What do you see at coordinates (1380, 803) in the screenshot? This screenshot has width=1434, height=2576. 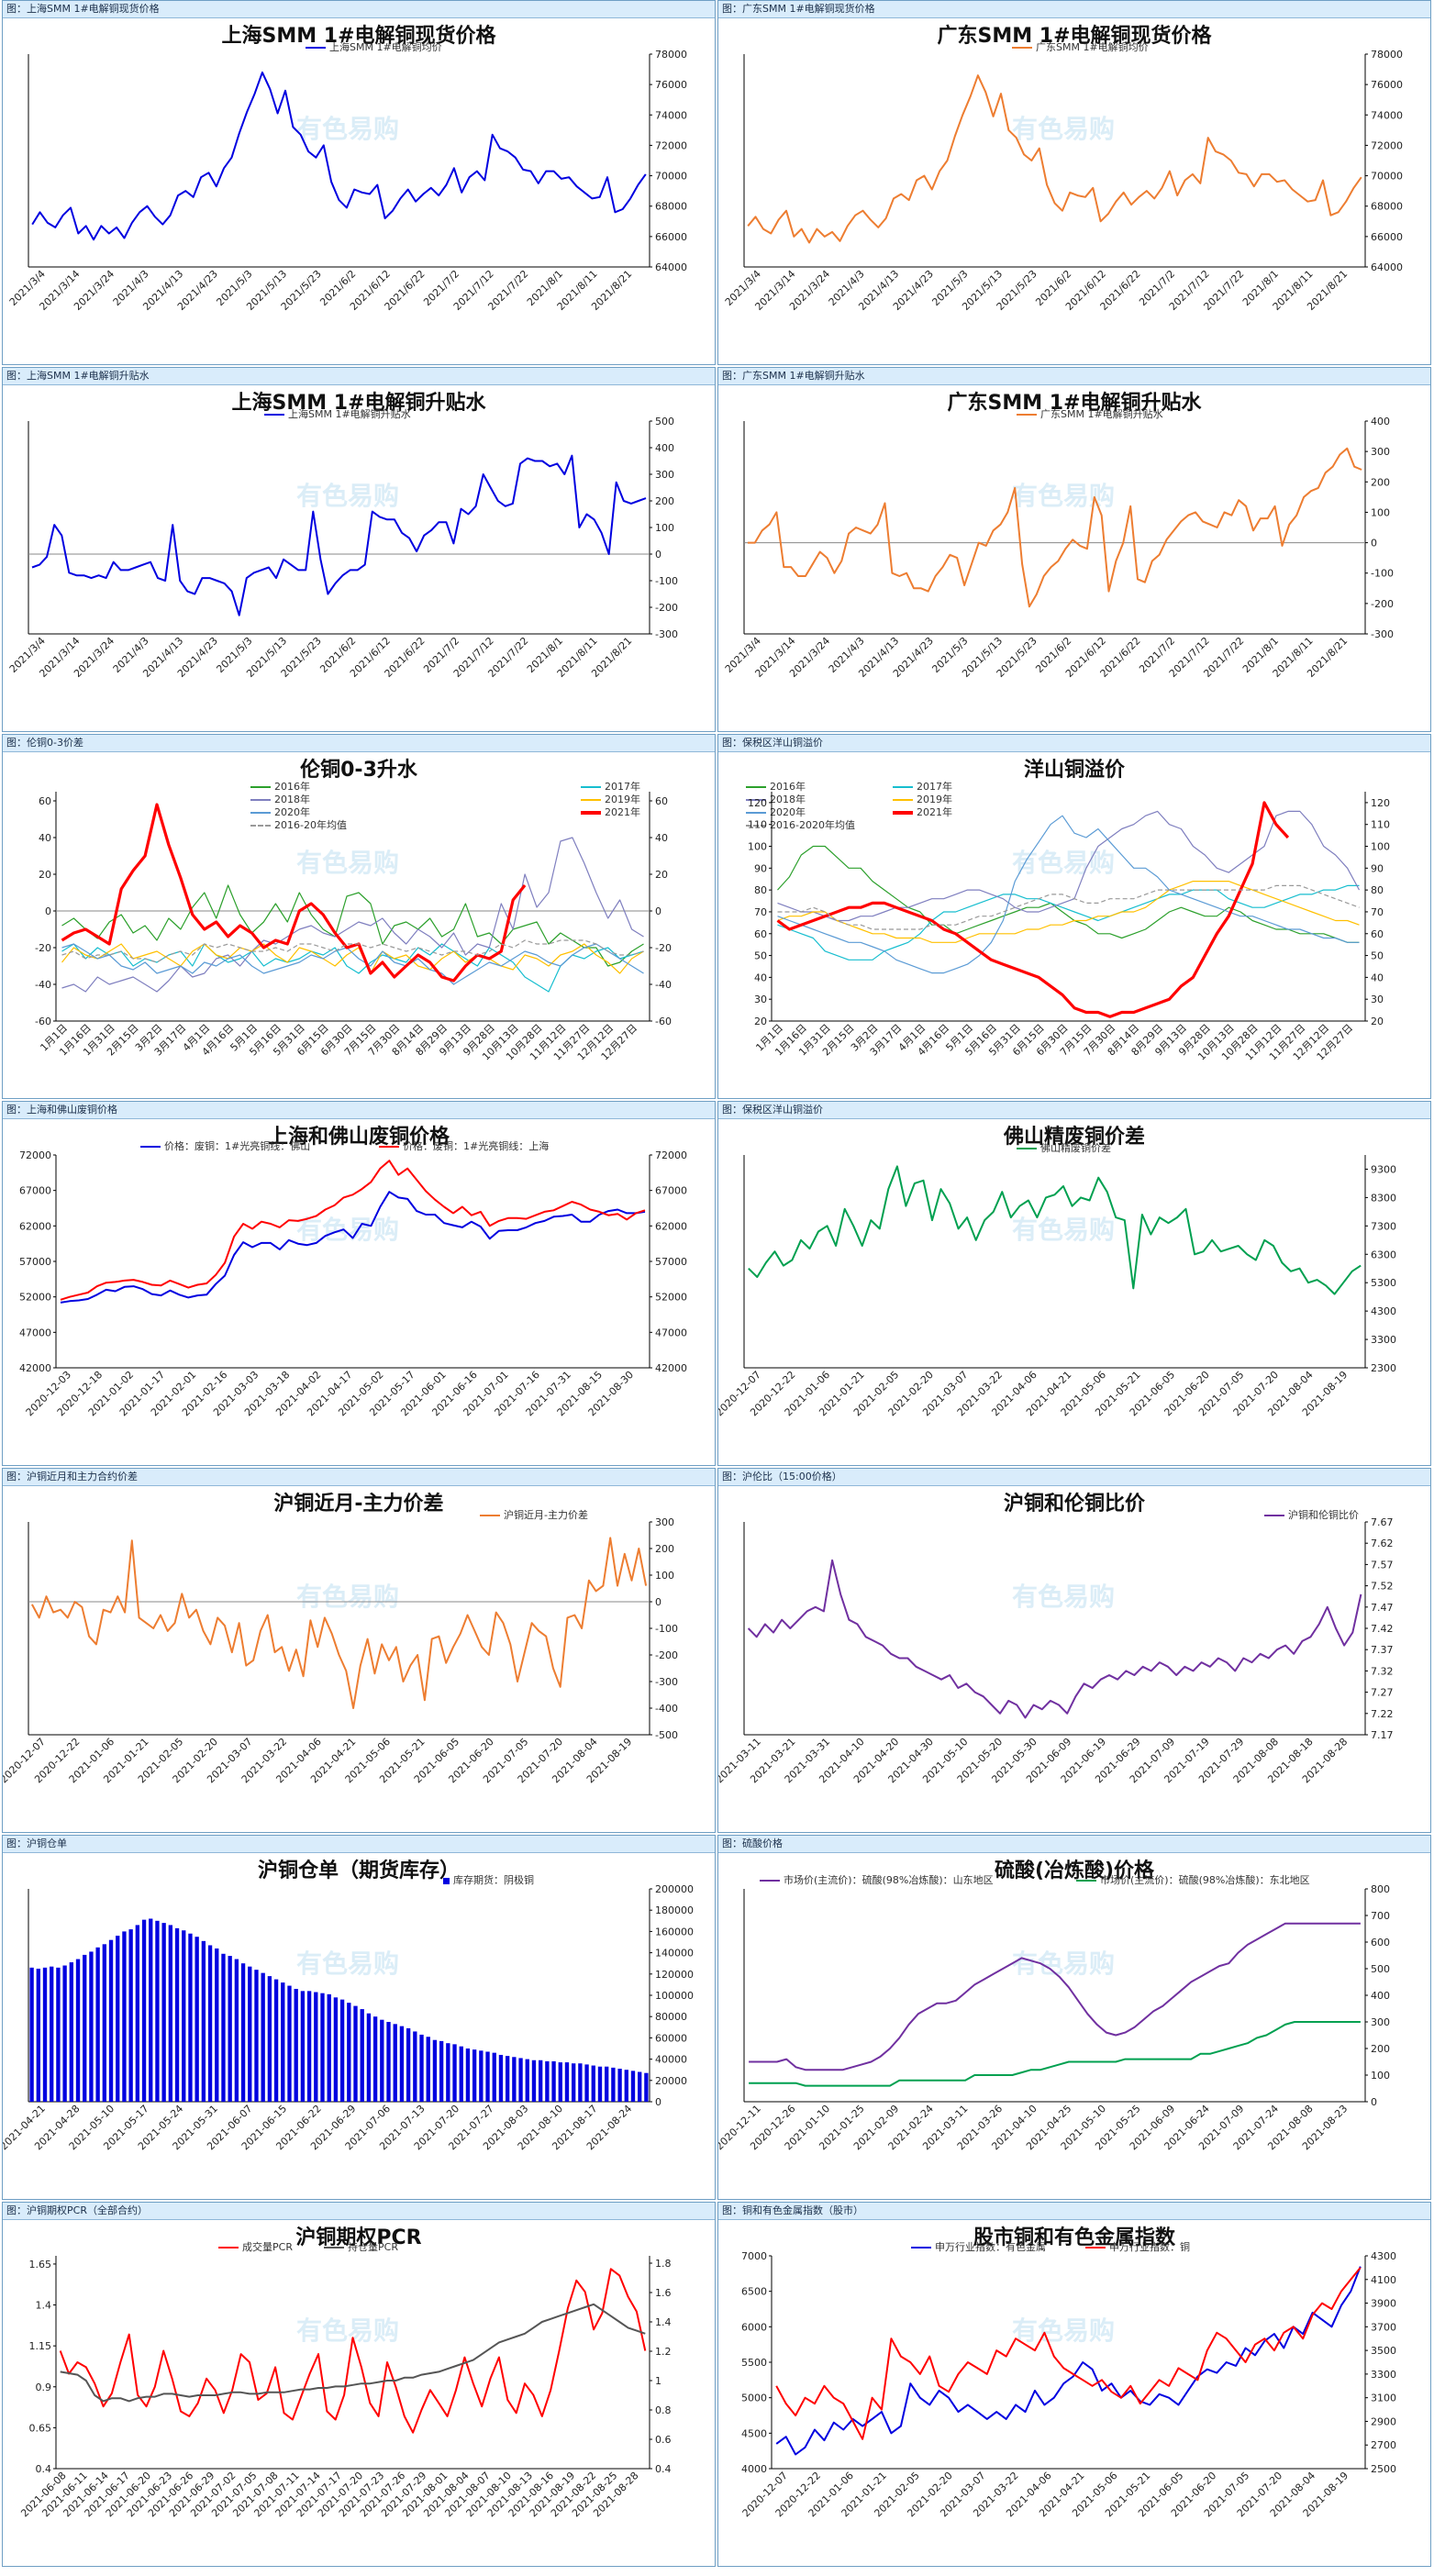 I see `y-tick-label: 120` at bounding box center [1380, 803].